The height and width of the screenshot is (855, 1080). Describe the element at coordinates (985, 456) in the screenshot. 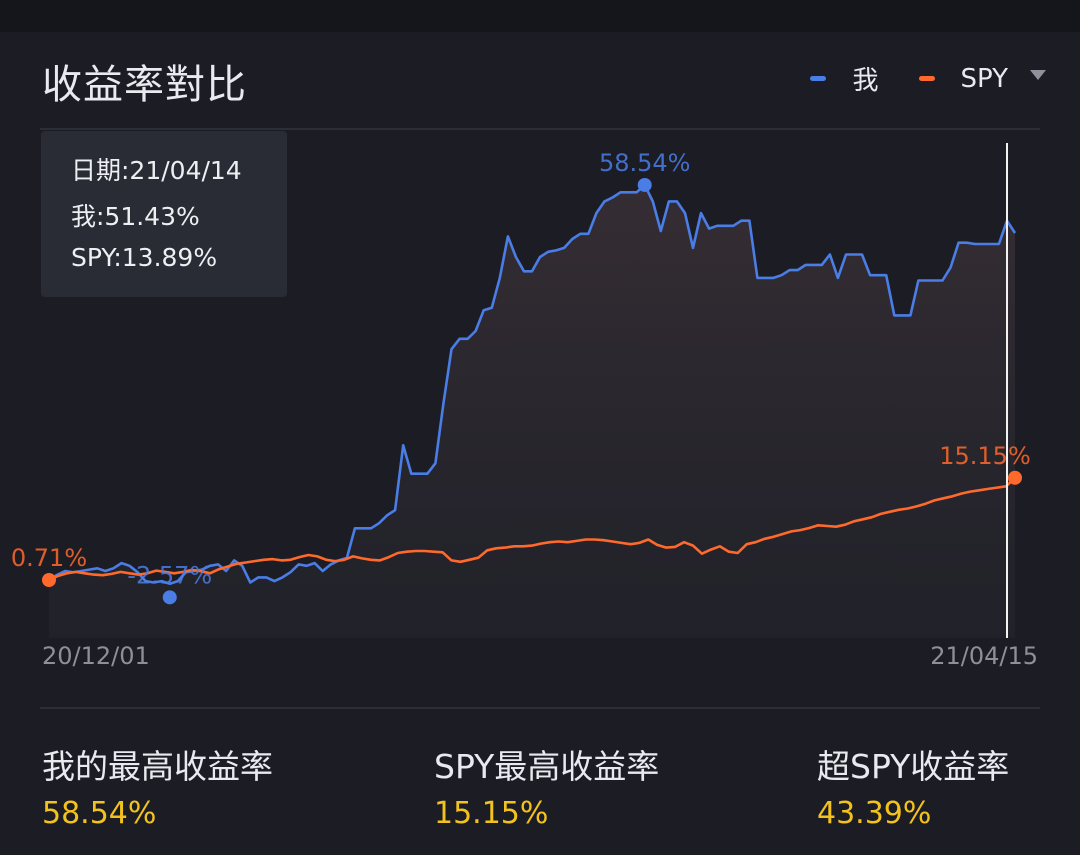

I see `annotation-label-3: 15.15%` at that location.